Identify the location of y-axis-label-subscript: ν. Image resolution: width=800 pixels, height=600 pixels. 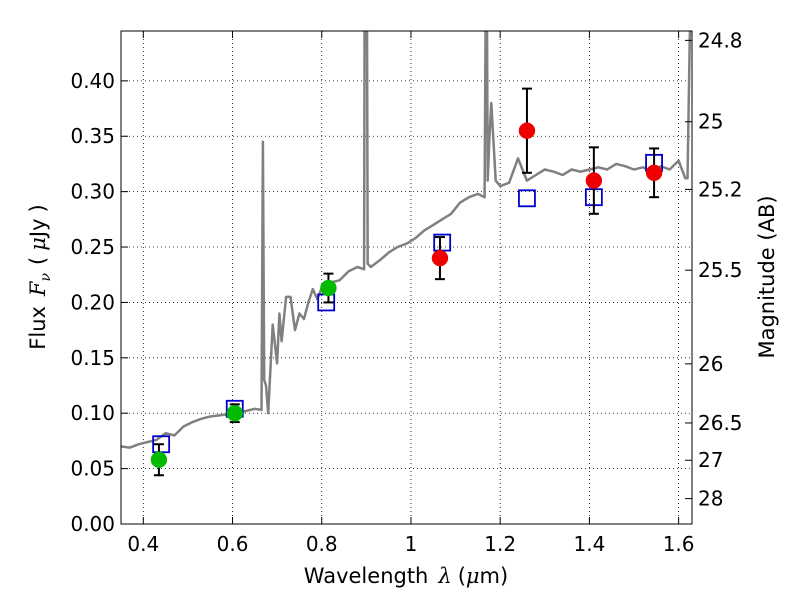
(46, 276).